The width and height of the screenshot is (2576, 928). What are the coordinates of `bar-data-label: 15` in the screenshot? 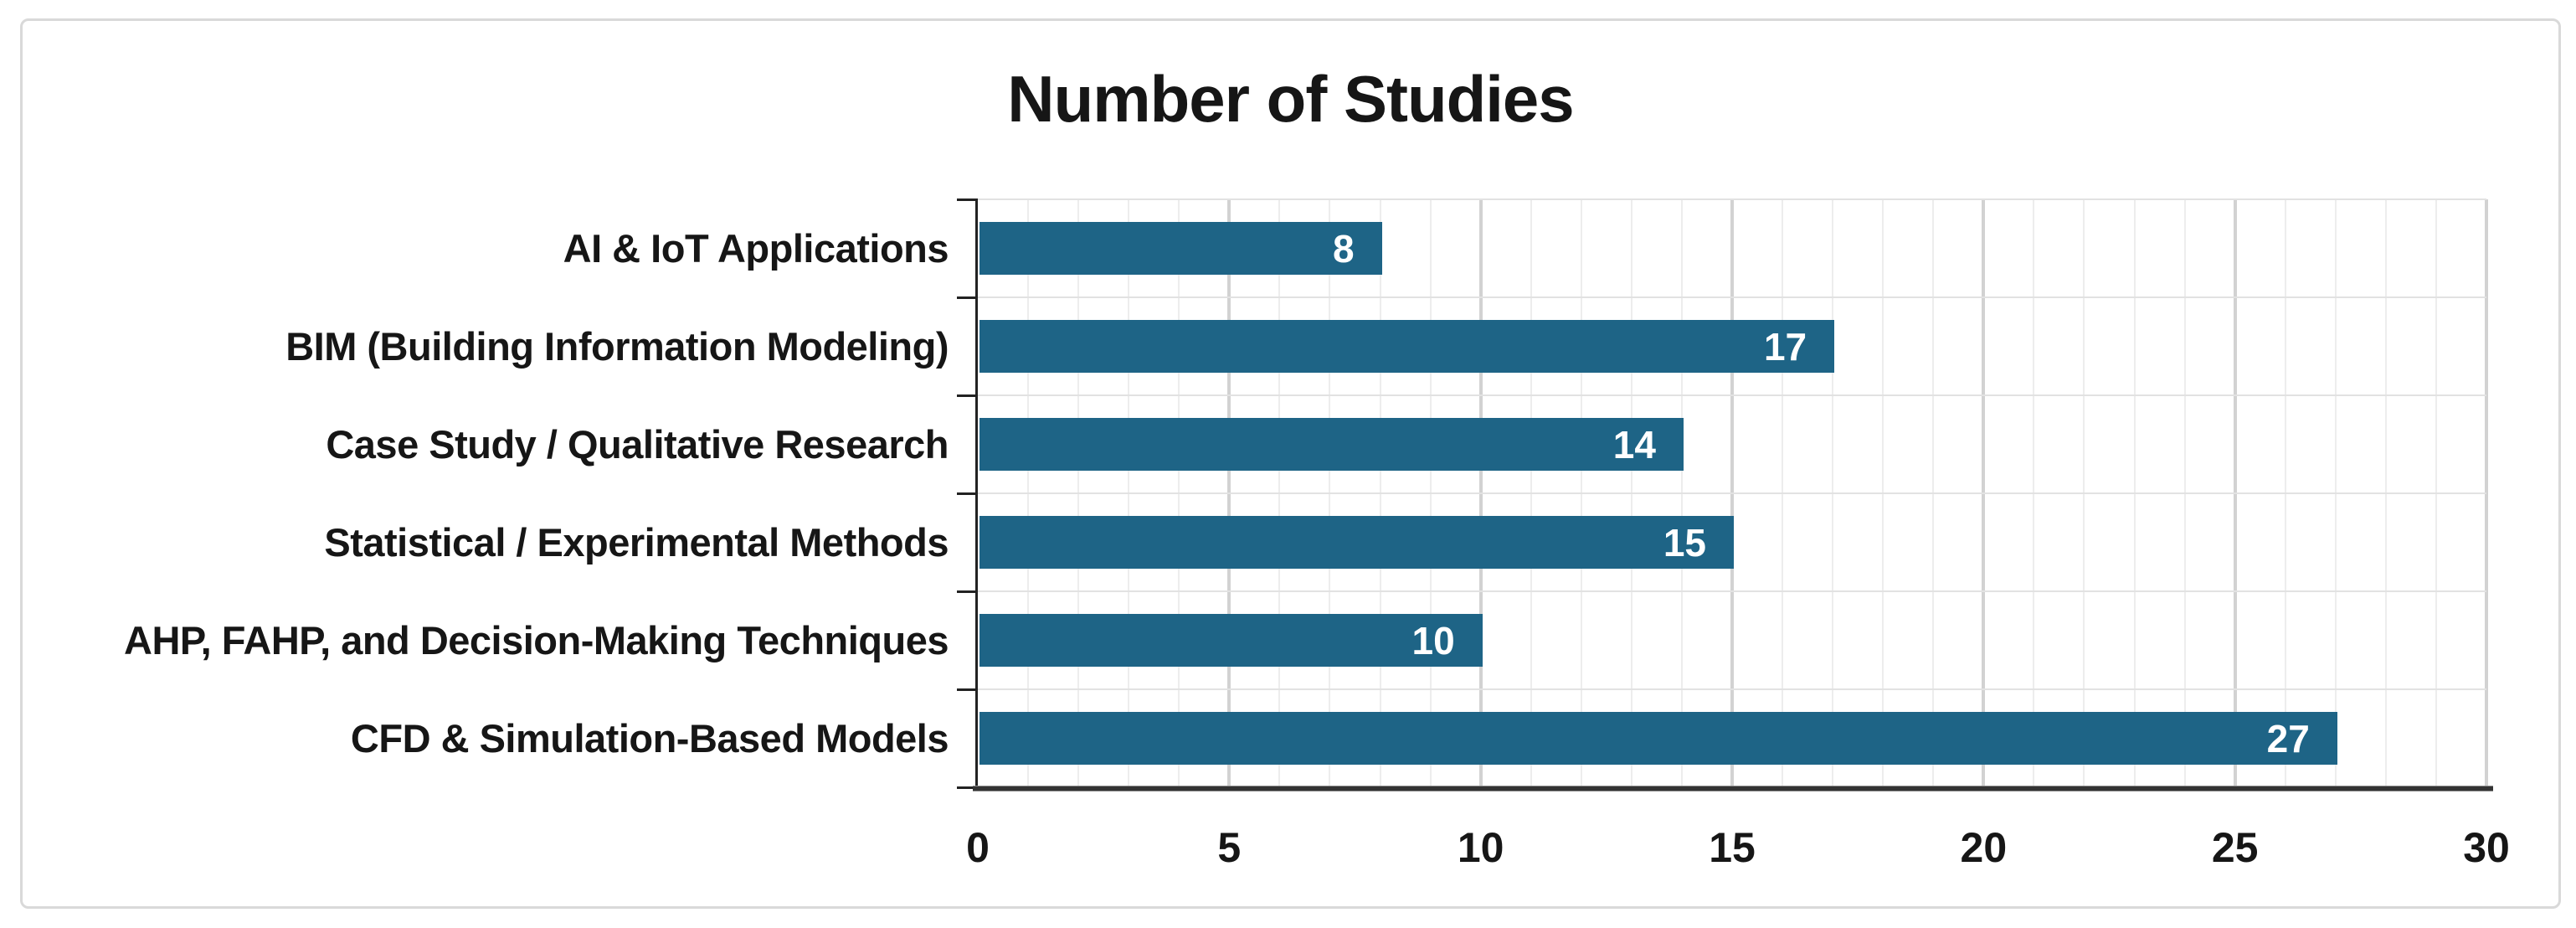 It's located at (1684, 542).